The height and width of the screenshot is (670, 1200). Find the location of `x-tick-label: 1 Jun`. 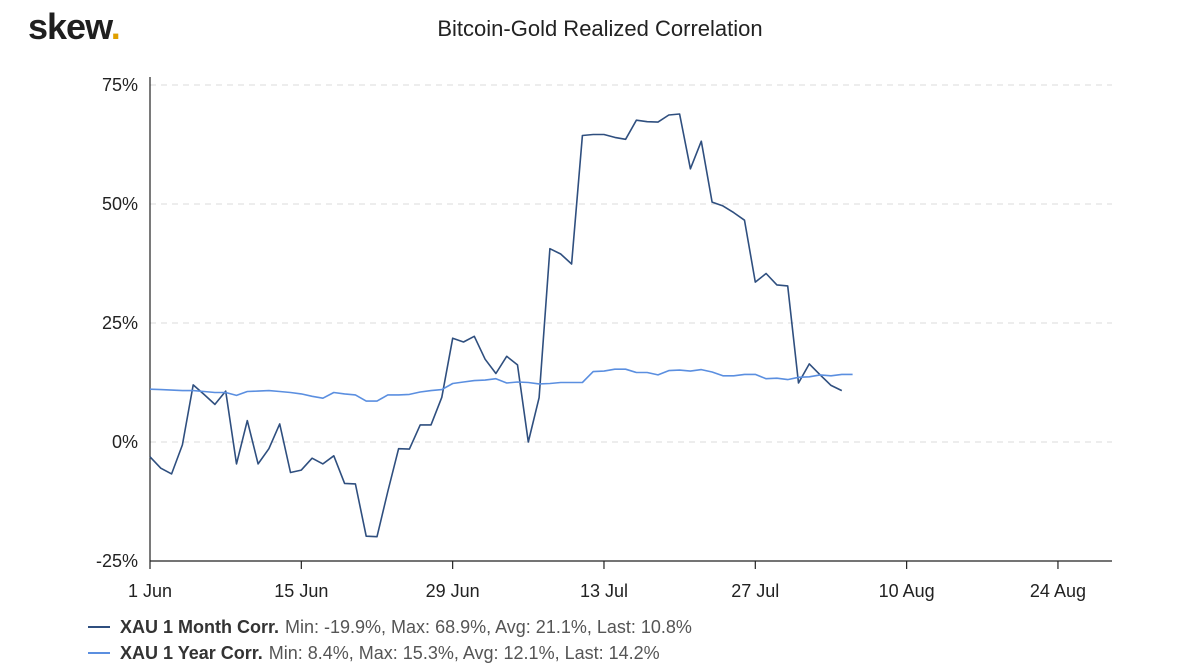

x-tick-label: 1 Jun is located at coordinates (150, 591).